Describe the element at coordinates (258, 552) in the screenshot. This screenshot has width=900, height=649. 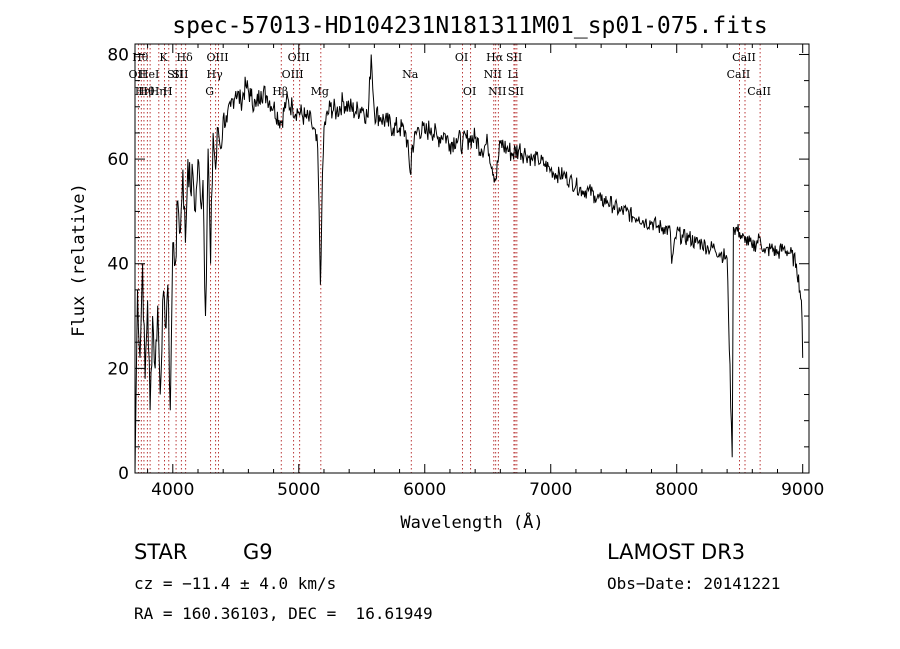
I see `object-subclass: G9` at that location.